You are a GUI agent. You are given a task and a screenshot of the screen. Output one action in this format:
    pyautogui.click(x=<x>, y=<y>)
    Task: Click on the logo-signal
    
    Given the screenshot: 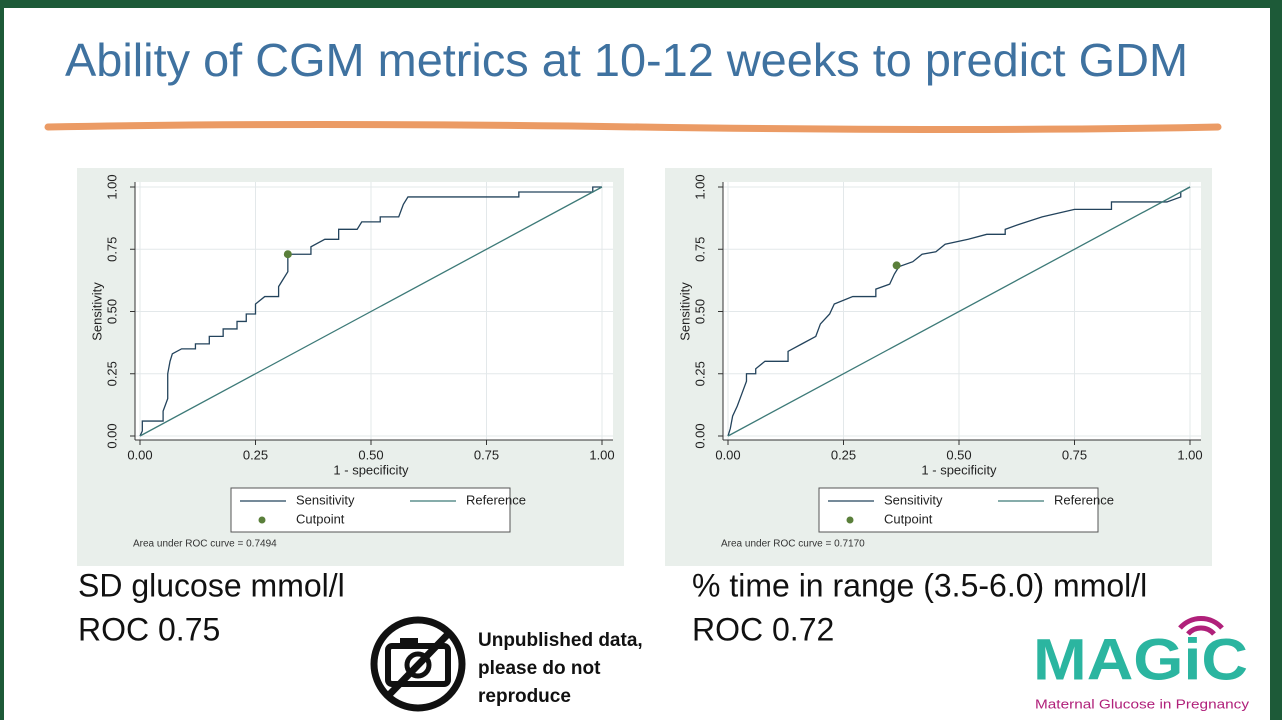 What is the action you would take?
    pyautogui.click(x=1201, y=626)
    